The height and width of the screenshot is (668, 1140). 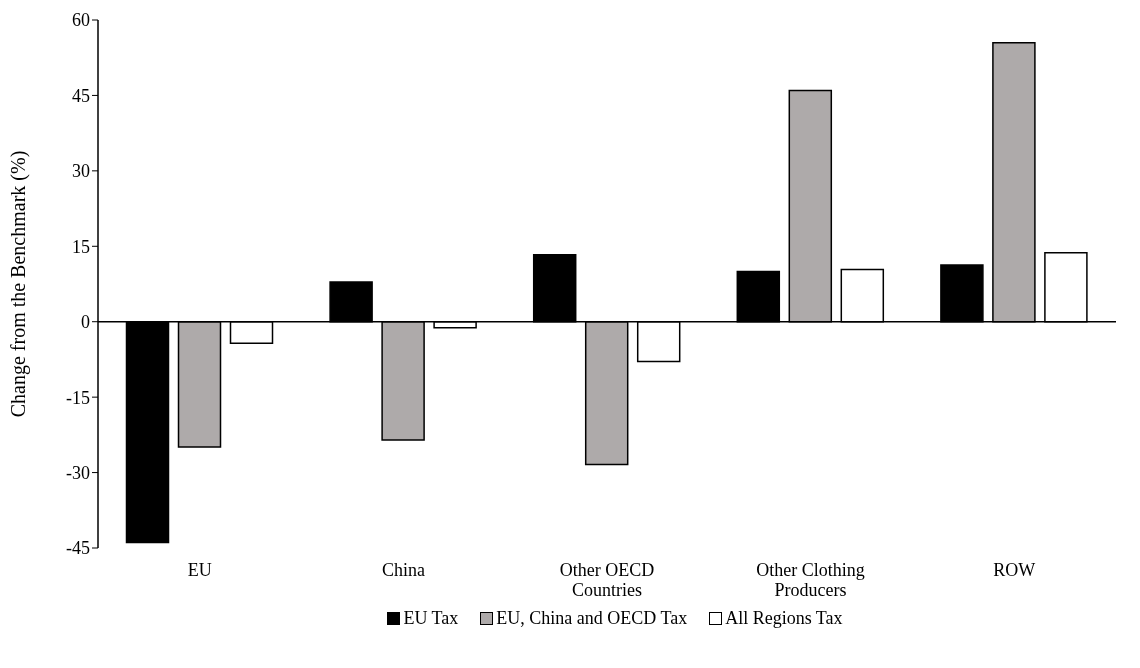 I want to click on y-tick-label: -45, so click(x=78, y=548).